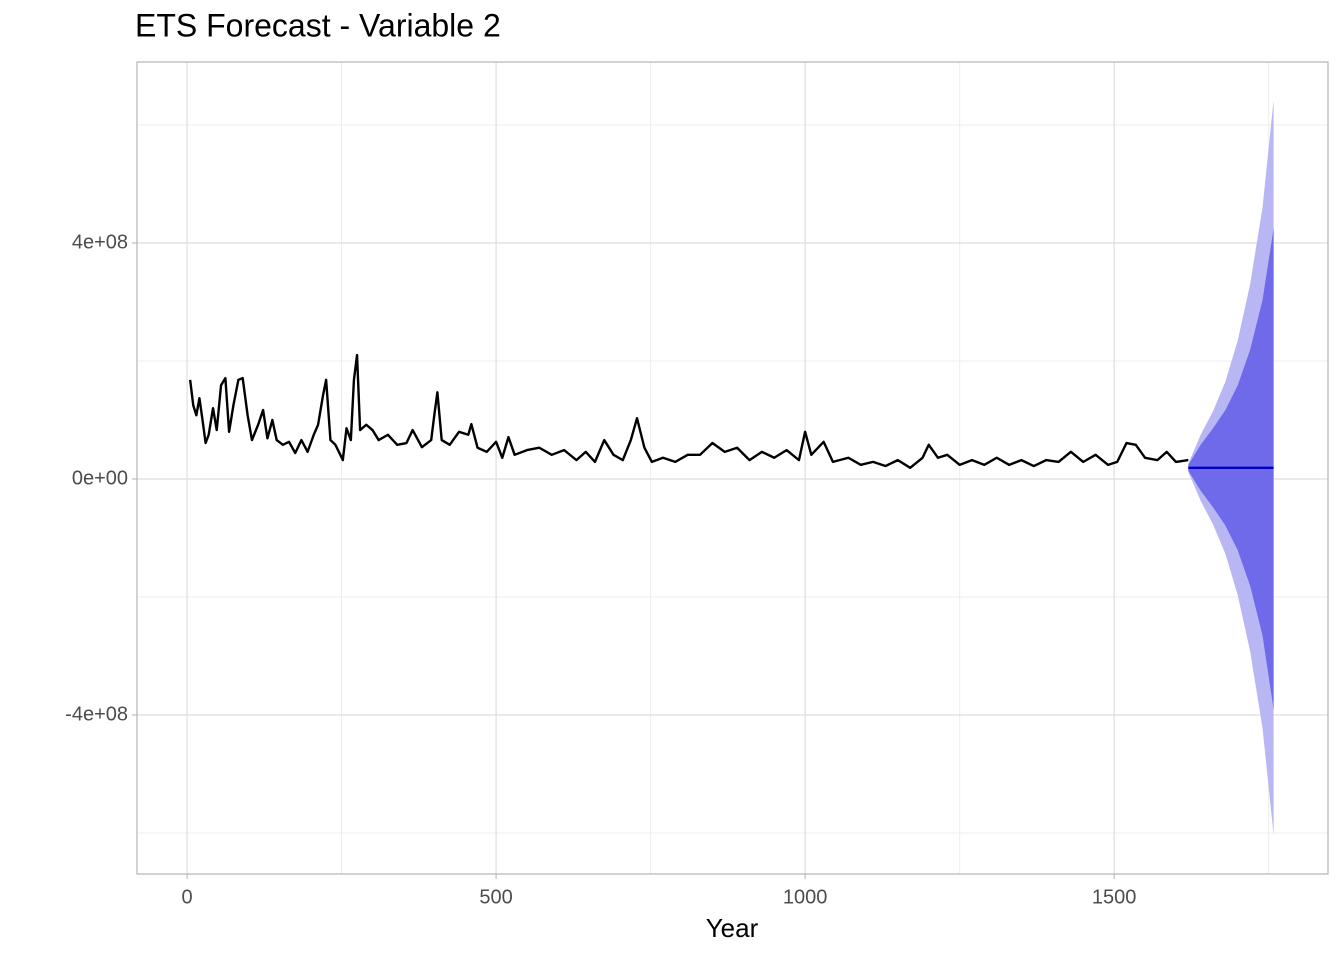 The width and height of the screenshot is (1344, 960). I want to click on x-tick-label: 0, so click(187, 897).